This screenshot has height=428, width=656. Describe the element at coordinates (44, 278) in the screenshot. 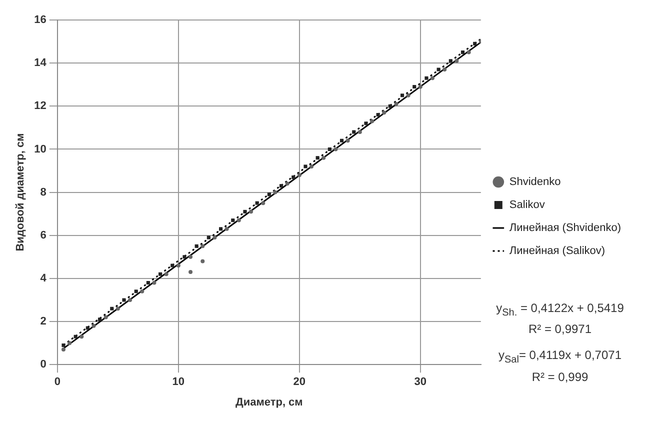

I see `y-tick-label: 4` at that location.